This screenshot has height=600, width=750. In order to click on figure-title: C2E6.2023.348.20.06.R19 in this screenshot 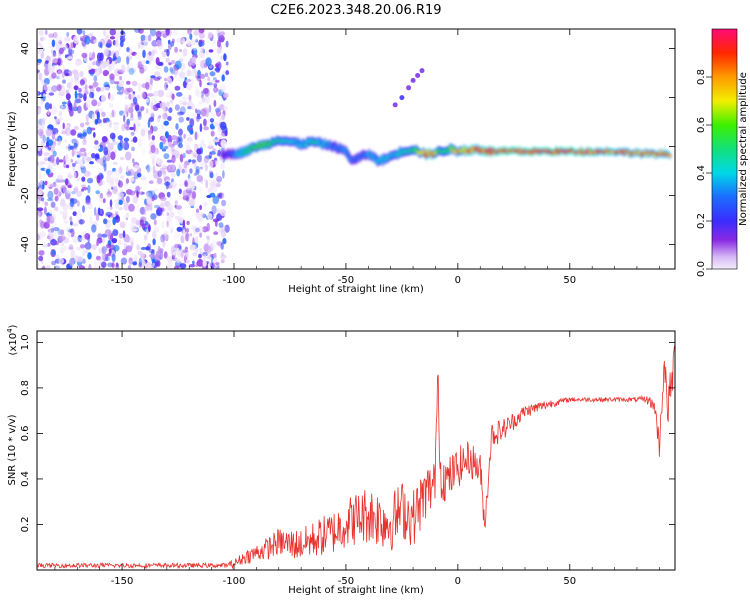, I will do `click(355, 10)`.